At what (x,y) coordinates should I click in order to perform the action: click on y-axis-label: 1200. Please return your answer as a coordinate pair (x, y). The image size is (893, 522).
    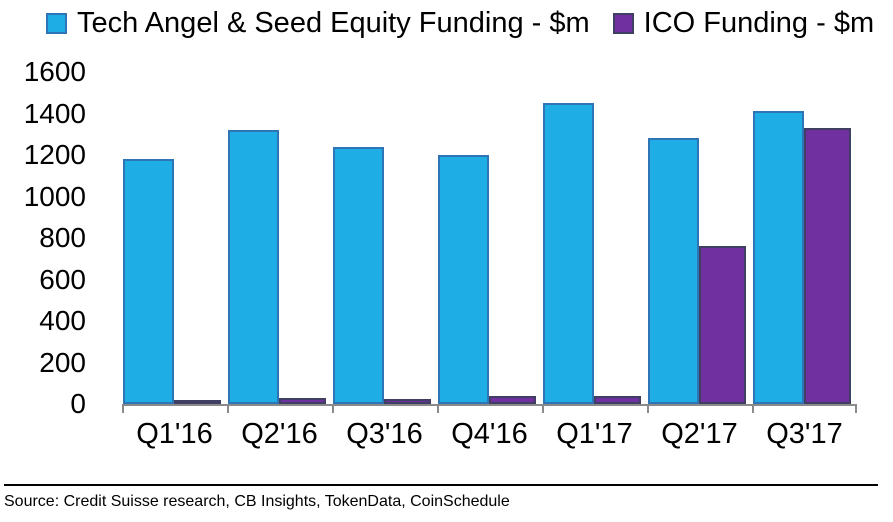
    Looking at the image, I should click on (54, 154).